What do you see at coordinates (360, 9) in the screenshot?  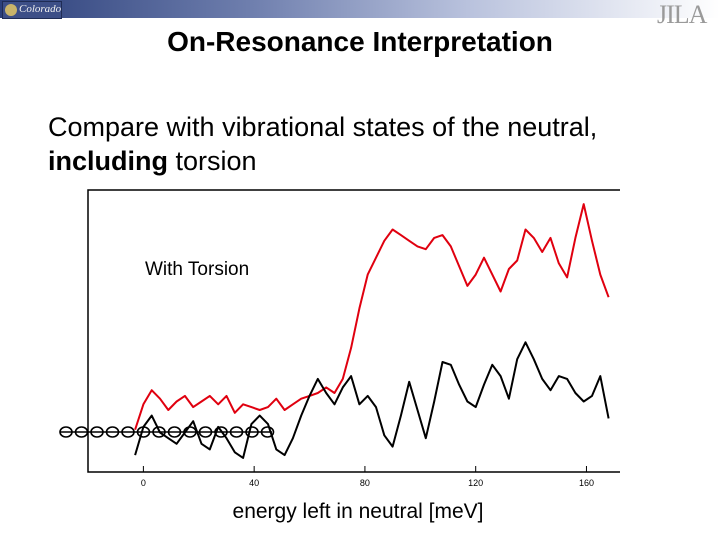 I see `header-bar` at bounding box center [360, 9].